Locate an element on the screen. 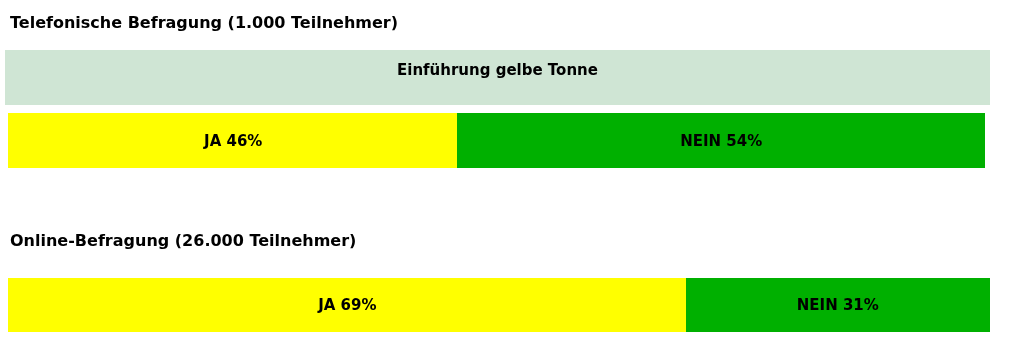 This screenshot has width=1014, height=344. chart-title: Online-Befragung (26.000 Teilnehmer) is located at coordinates (183, 240).